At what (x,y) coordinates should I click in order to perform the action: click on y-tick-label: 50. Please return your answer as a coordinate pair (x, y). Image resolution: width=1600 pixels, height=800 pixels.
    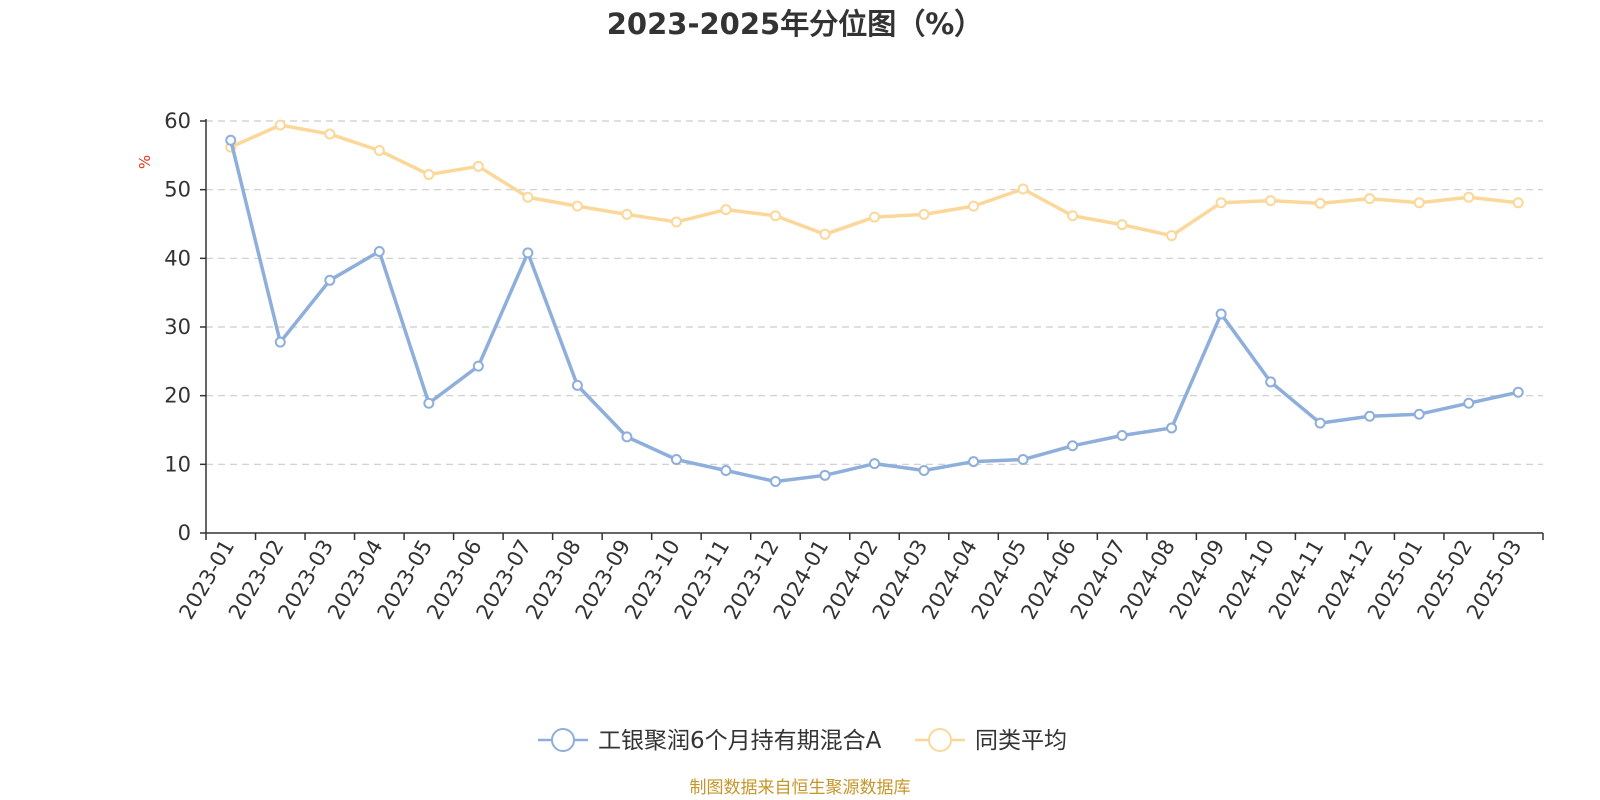
    Looking at the image, I should click on (177, 190).